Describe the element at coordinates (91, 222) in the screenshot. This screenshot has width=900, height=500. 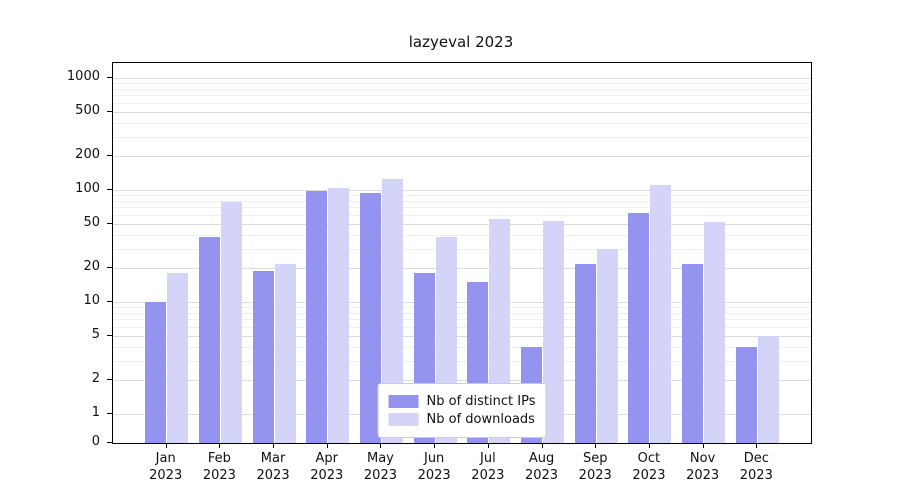
I see `y-tick-label: 50` at that location.